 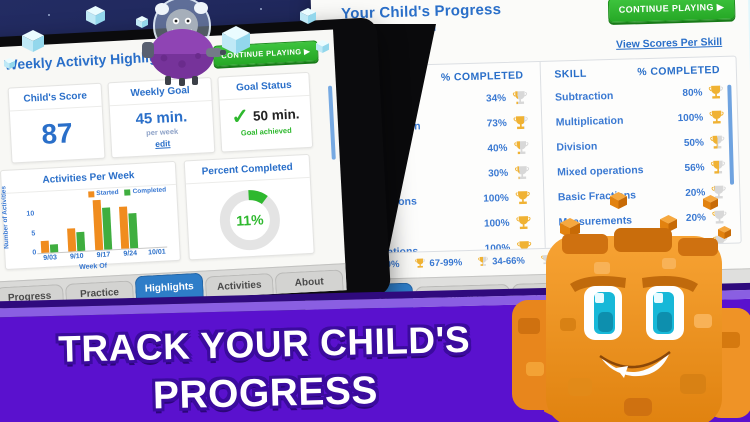 I want to click on table-row: Patterns40%, so click(x=445, y=150).